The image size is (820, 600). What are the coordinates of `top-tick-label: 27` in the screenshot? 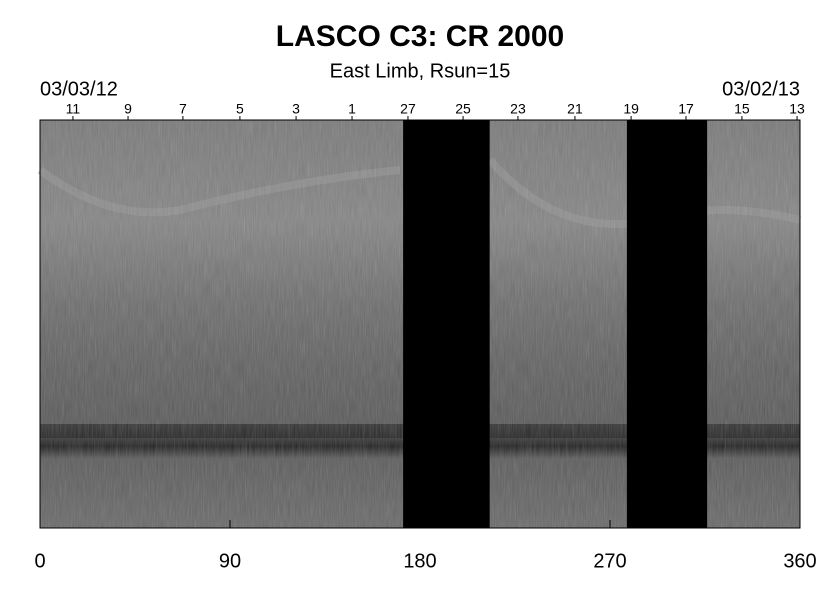 It's located at (408, 109).